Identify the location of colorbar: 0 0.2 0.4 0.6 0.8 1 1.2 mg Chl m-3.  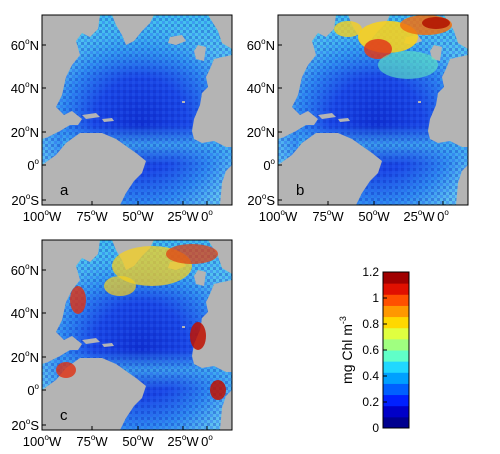
(374, 350).